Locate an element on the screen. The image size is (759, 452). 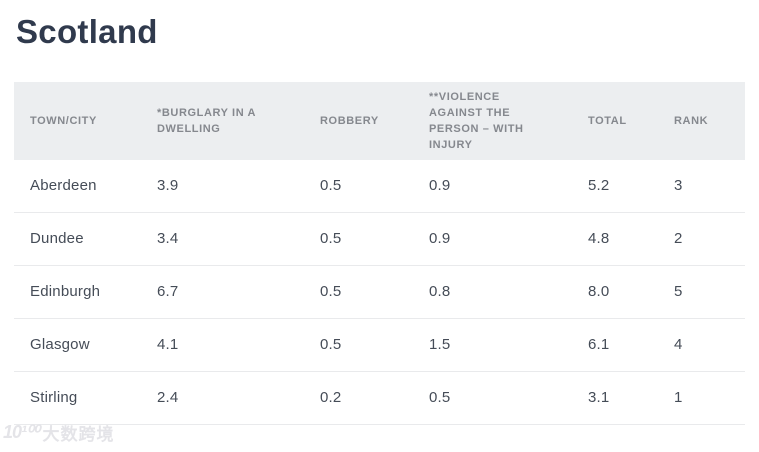
cell-town-city: Glasgow is located at coordinates (77, 345).